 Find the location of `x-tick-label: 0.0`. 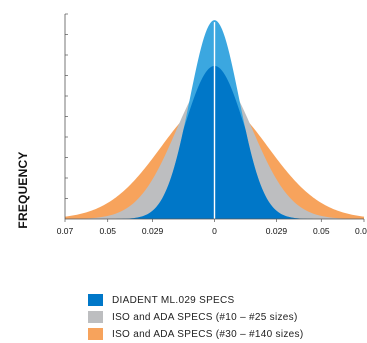

x-tick-label: 0.0 is located at coordinates (361, 231).